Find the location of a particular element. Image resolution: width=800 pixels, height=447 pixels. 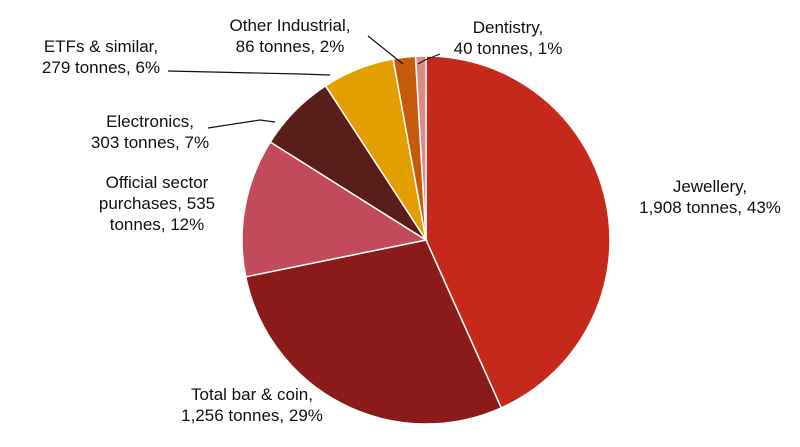

label-line: Dentistry, is located at coordinates (508, 27).